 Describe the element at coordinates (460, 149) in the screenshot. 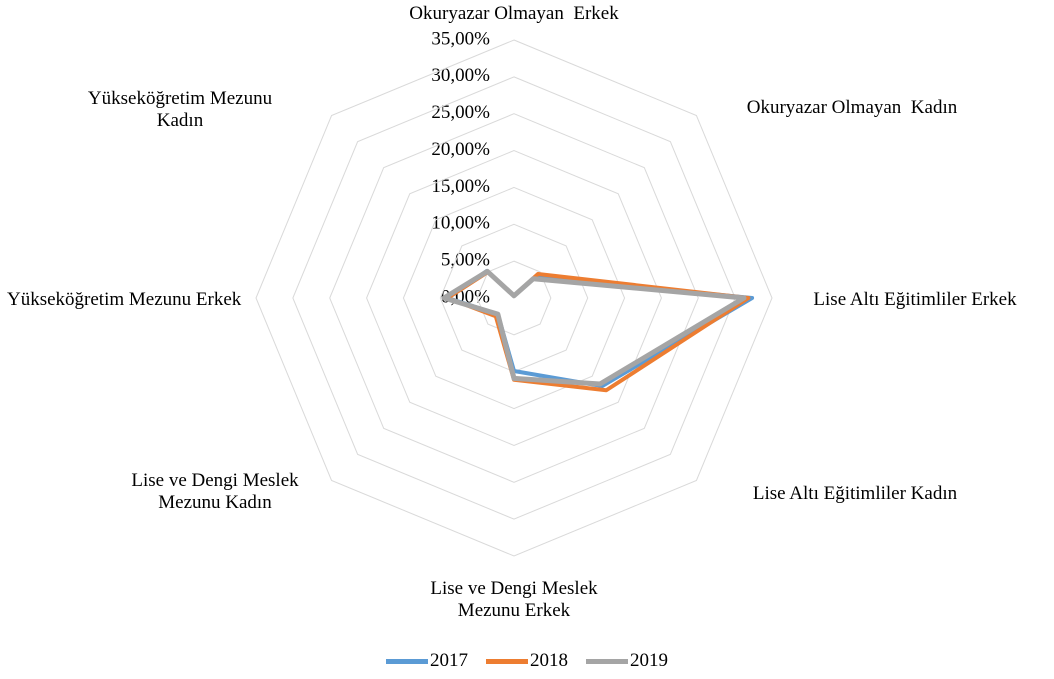

I see `tick-label: 20,00%` at that location.